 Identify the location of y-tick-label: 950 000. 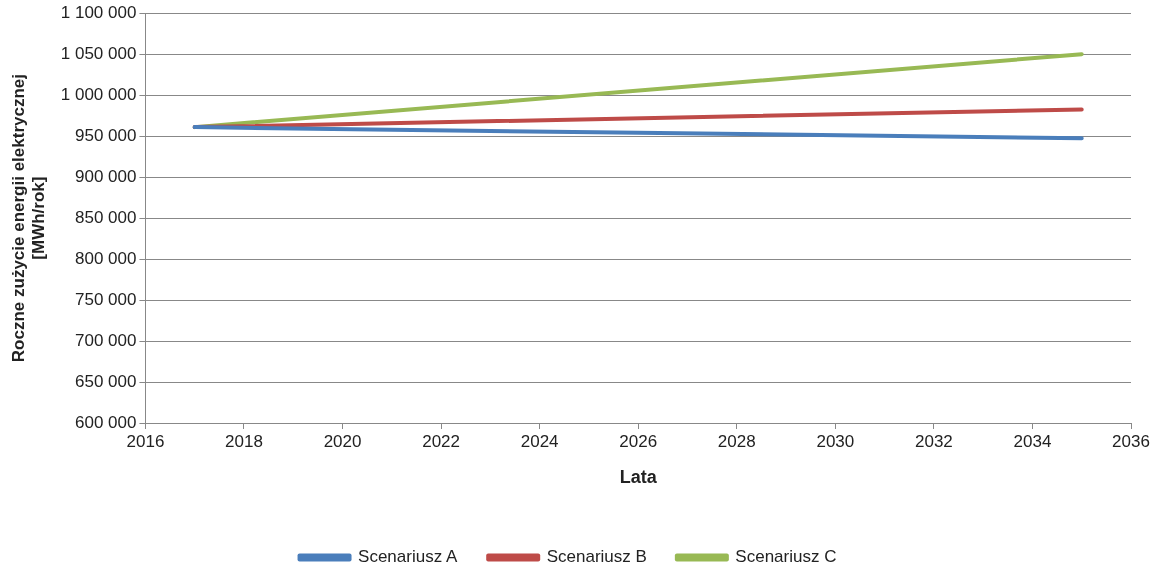
(105, 135).